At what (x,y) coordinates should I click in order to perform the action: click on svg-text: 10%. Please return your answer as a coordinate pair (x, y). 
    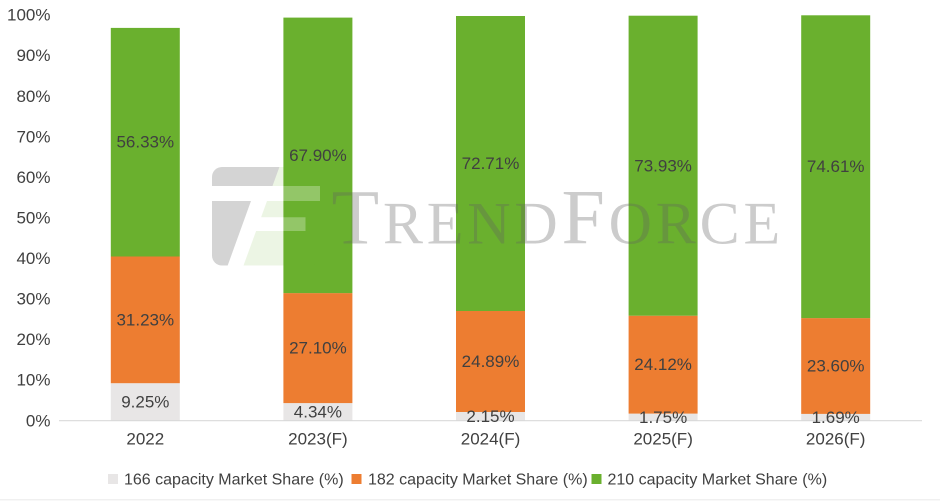
    Looking at the image, I should click on (33, 380).